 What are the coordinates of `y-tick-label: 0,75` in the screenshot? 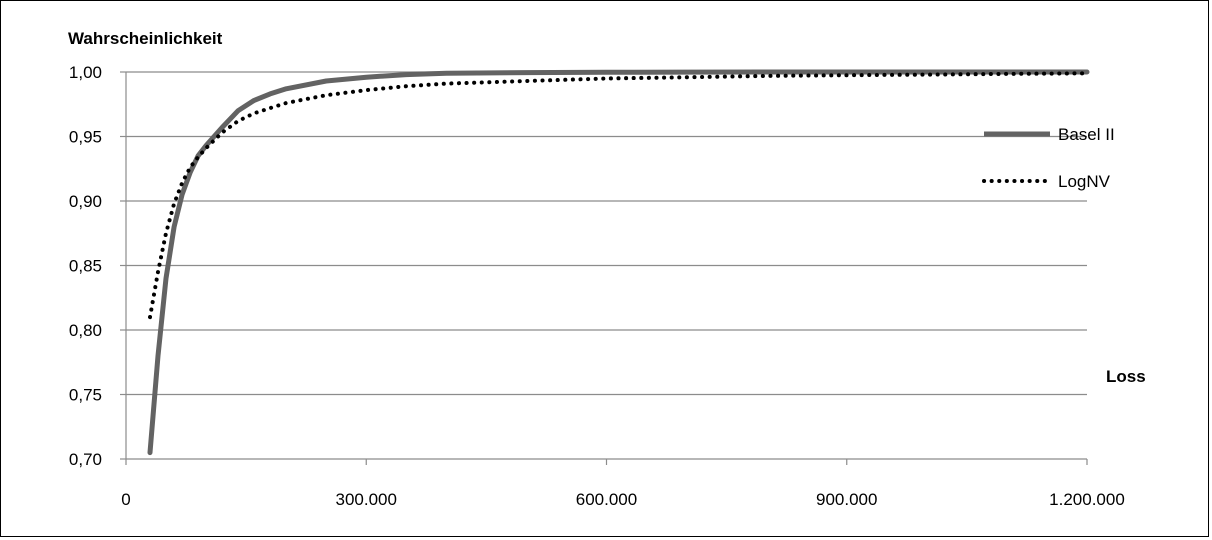 It's located at (85, 395).